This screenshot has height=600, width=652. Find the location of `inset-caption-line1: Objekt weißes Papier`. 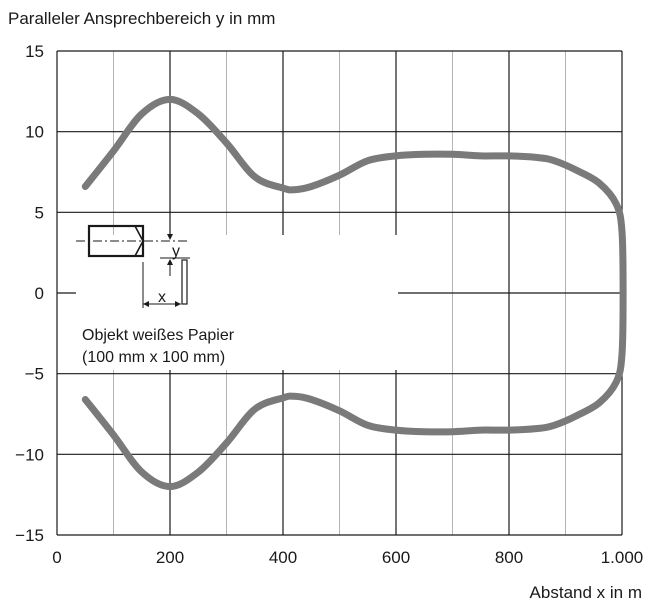

inset-caption-line1: Objekt weißes Papier is located at coordinates (158, 335).